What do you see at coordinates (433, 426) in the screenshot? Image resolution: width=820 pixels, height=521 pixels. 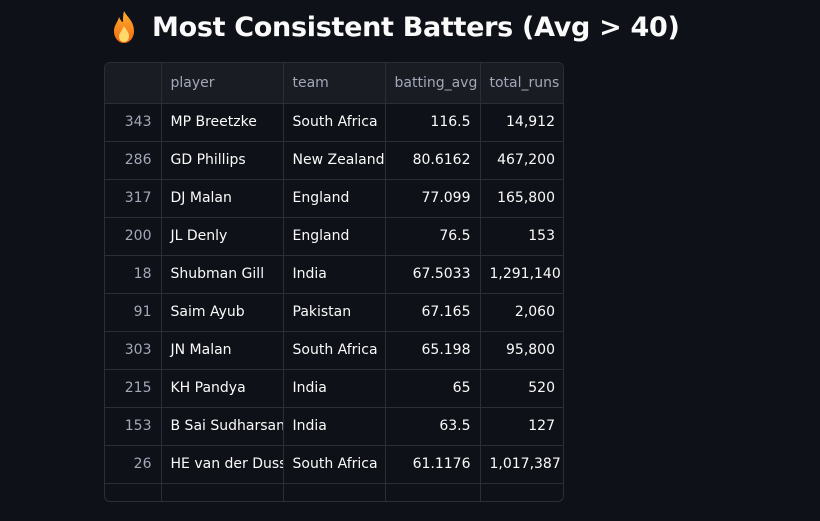 I see `batting-avg-cell: 63.5` at bounding box center [433, 426].